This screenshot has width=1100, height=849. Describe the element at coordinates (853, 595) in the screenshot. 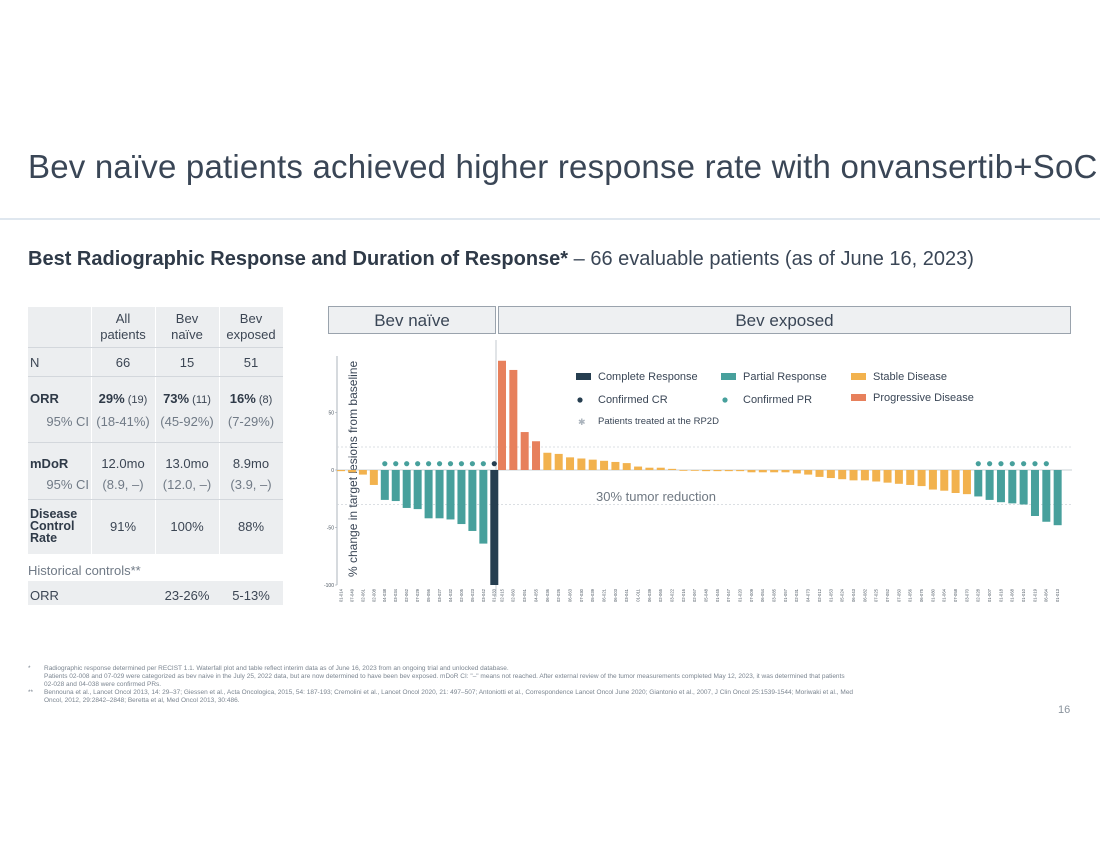

I see `exposed-patient-label: 06-043` at that location.